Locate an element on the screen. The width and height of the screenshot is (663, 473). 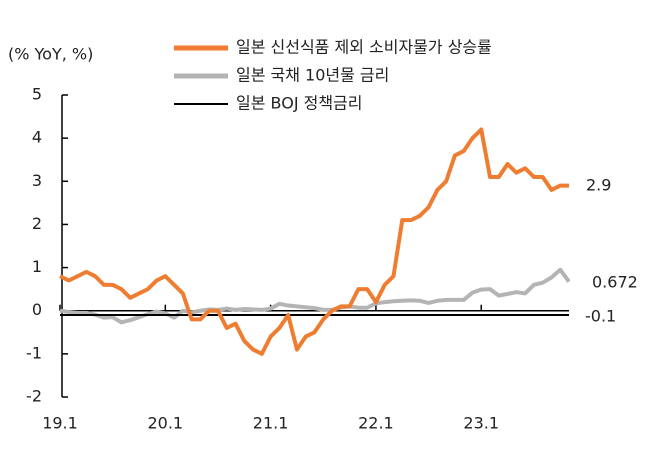
end-label: 2.9 is located at coordinates (598, 185).